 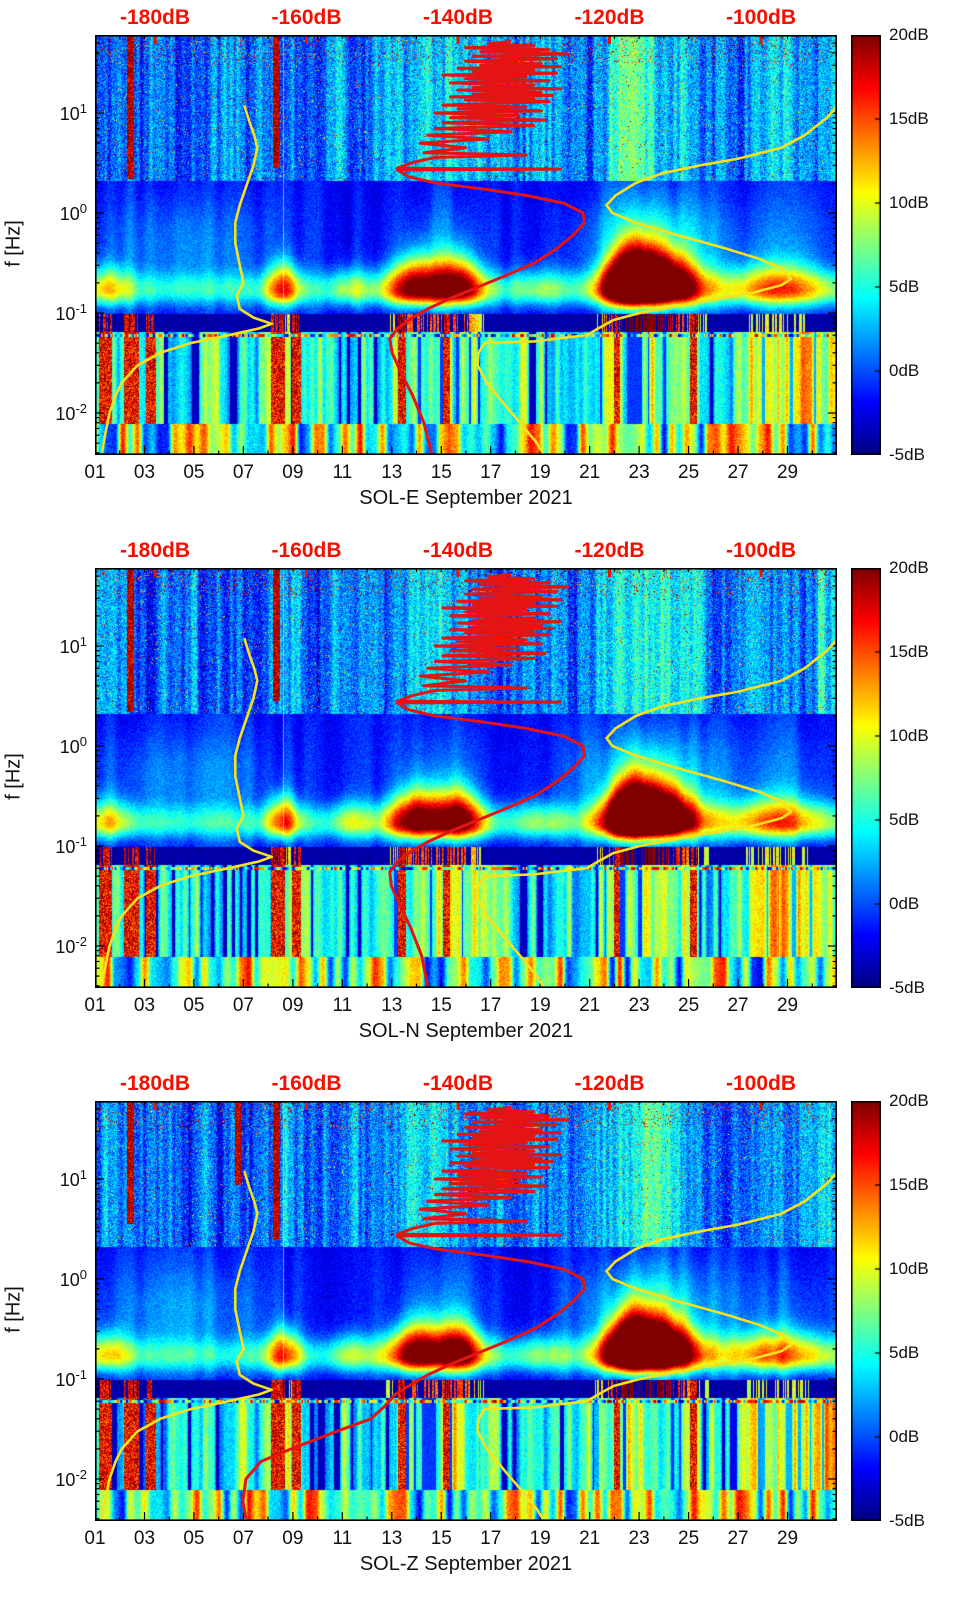 What do you see at coordinates (466, 1564) in the screenshot?
I see `x-axis-title: SOL-Z September 2021` at bounding box center [466, 1564].